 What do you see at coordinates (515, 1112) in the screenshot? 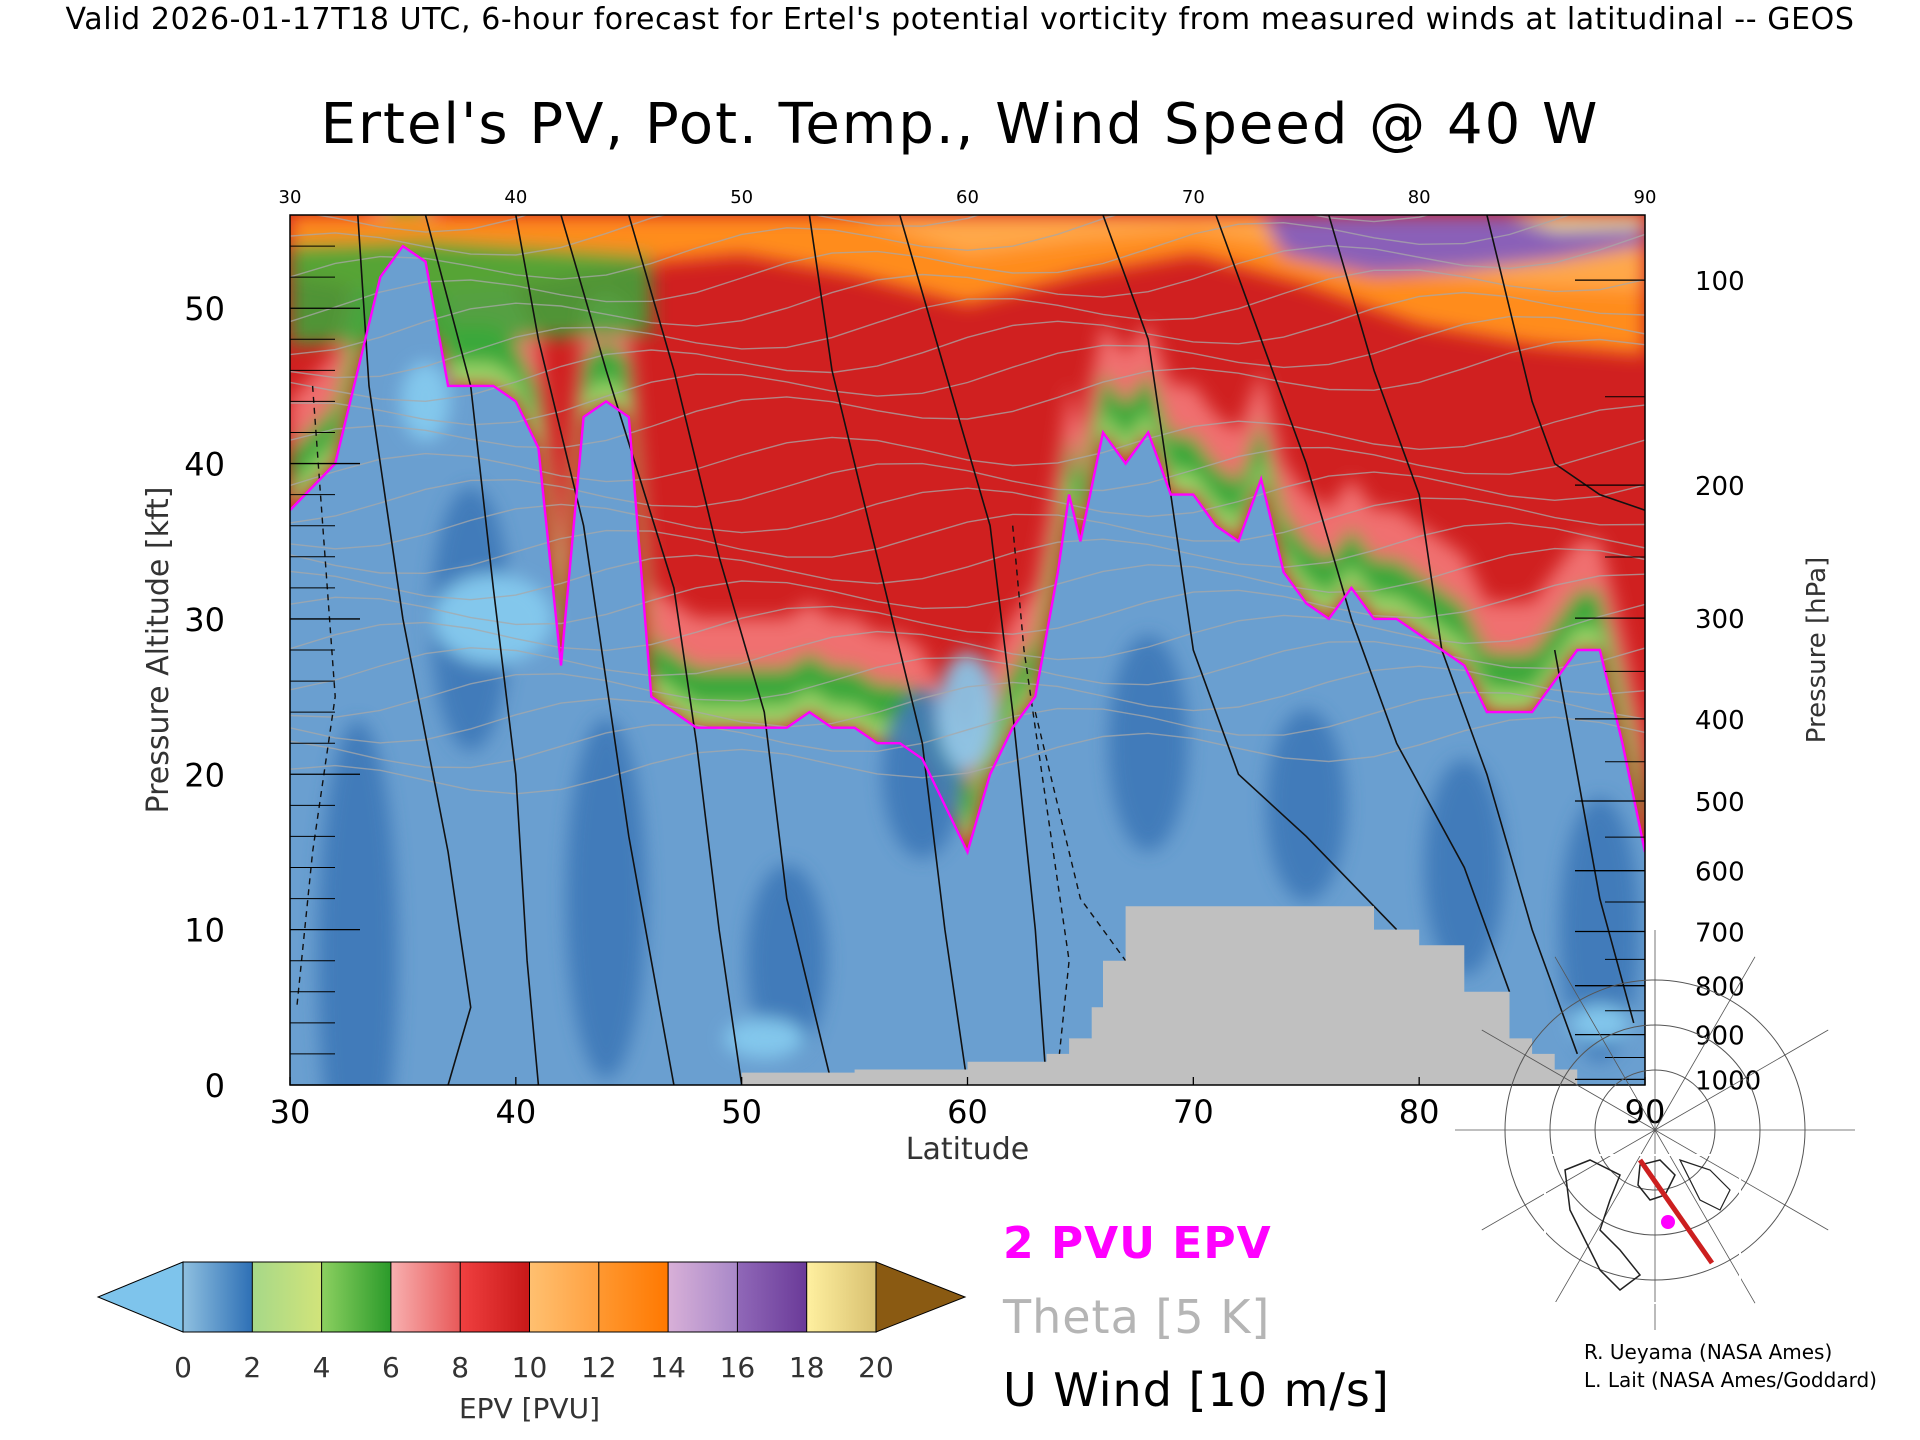
I see `x-tick-label-40: 40` at bounding box center [515, 1112].